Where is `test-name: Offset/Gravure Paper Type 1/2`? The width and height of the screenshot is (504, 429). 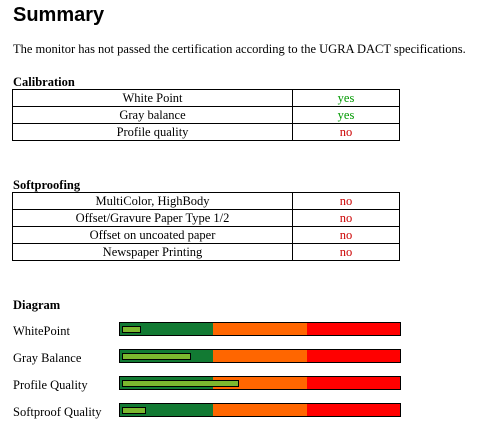
test-name: Offset/Gravure Paper Type 1/2 is located at coordinates (152, 218).